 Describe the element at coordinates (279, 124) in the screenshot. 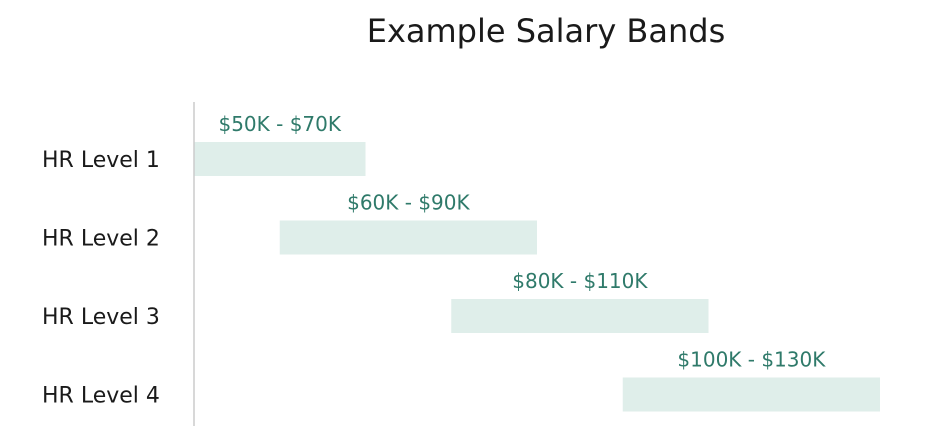

I see `bar-data-label: $50K - $70K` at that location.